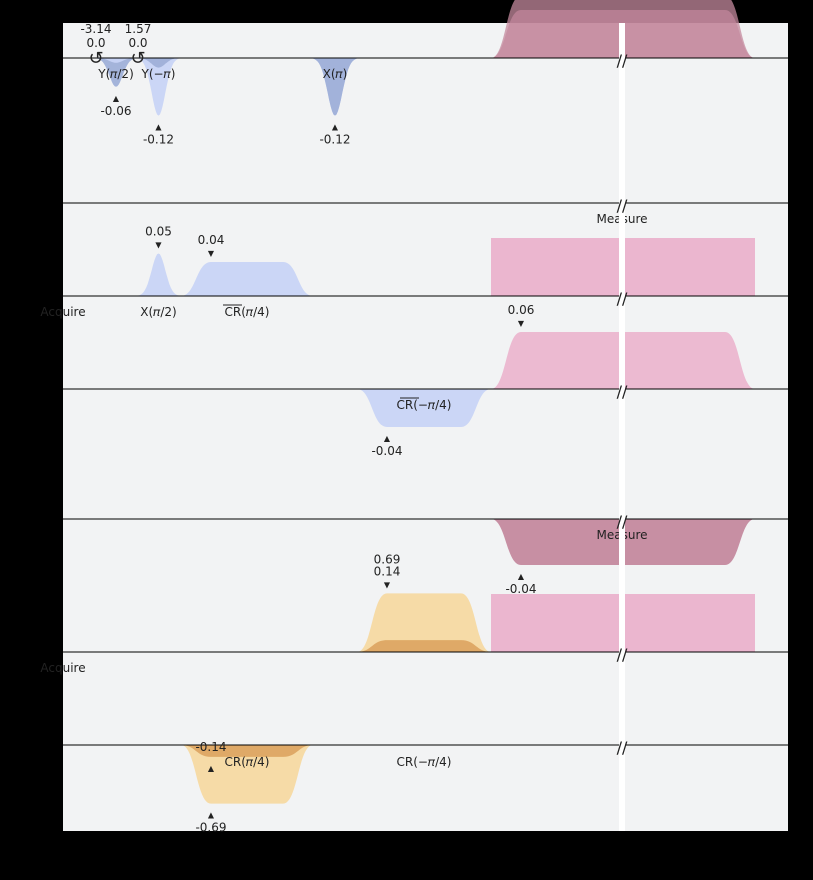 This screenshot has height=880, width=813. I want to click on time-break-mark-m1: //, so click(622, 521).